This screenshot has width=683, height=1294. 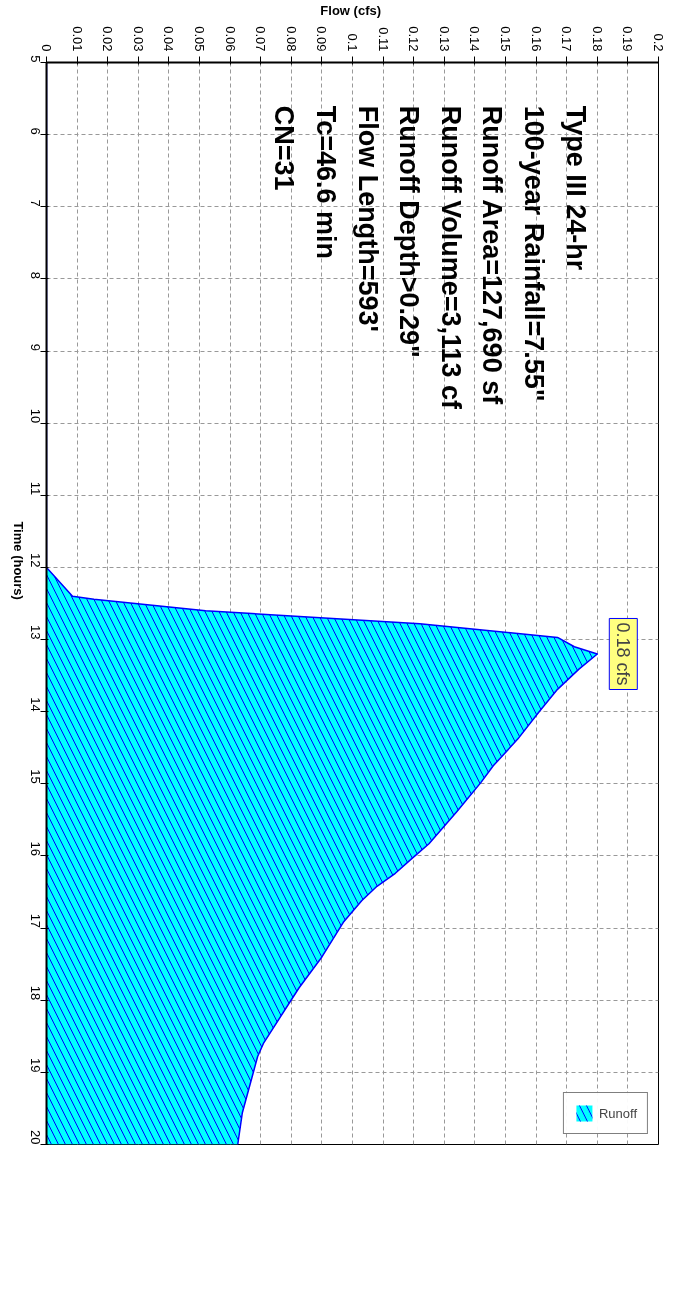 What do you see at coordinates (367, 218) in the screenshot?
I see `annotation: Flow Length=593'` at bounding box center [367, 218].